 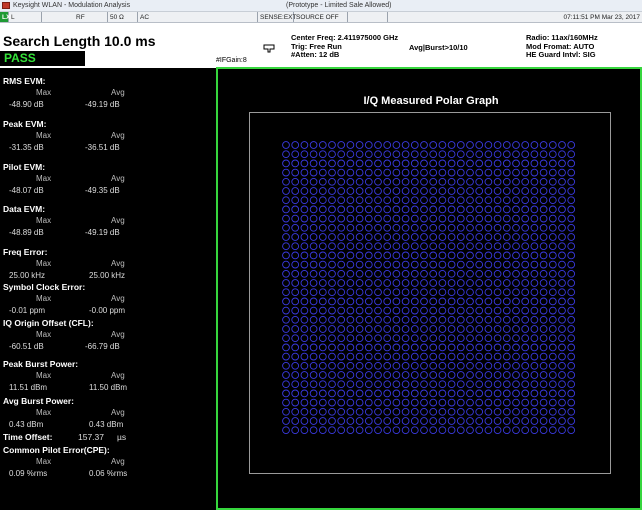 What do you see at coordinates (28, 473) in the screenshot?
I see `max-value: 0.09 %rms` at bounding box center [28, 473].